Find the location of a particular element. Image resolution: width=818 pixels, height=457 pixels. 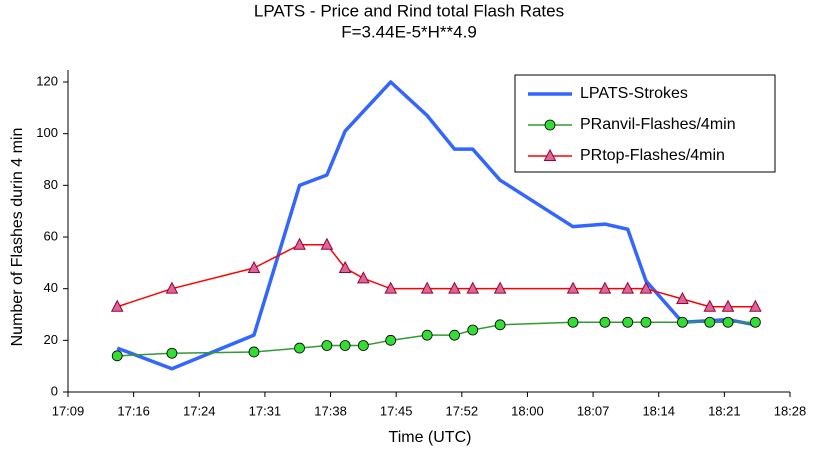

y-axis-title: Number of Flashes durin 4 min is located at coordinates (17, 237).